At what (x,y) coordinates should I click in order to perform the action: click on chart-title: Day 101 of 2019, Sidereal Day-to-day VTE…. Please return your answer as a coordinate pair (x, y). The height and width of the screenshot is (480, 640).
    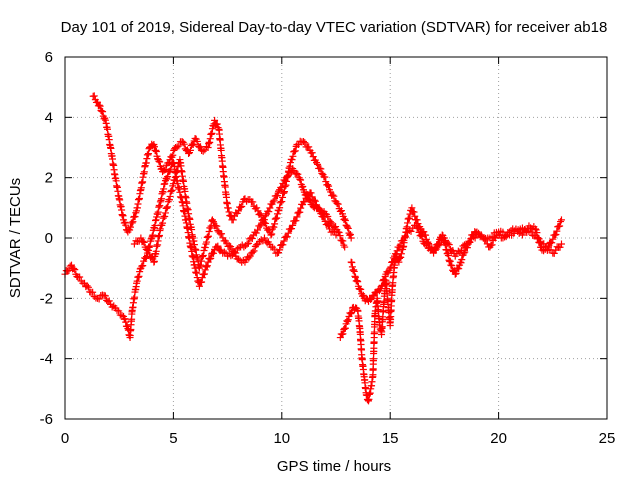
    Looking at the image, I should click on (334, 27).